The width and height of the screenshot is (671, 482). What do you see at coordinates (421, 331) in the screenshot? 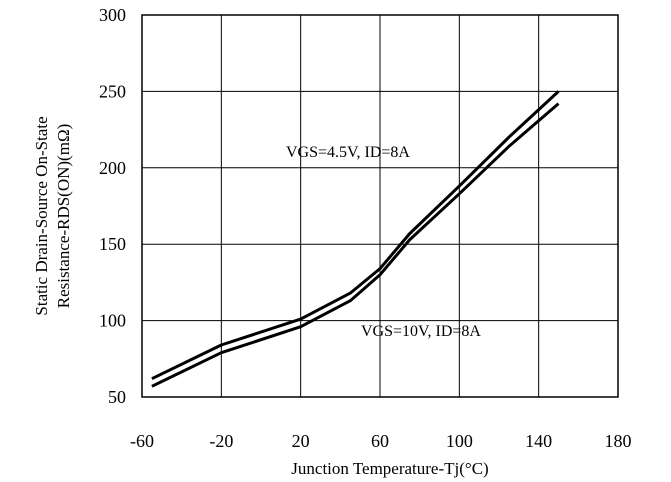
I see `annotation-vgs-10v: VGS=10V, ID=8A` at bounding box center [421, 331].